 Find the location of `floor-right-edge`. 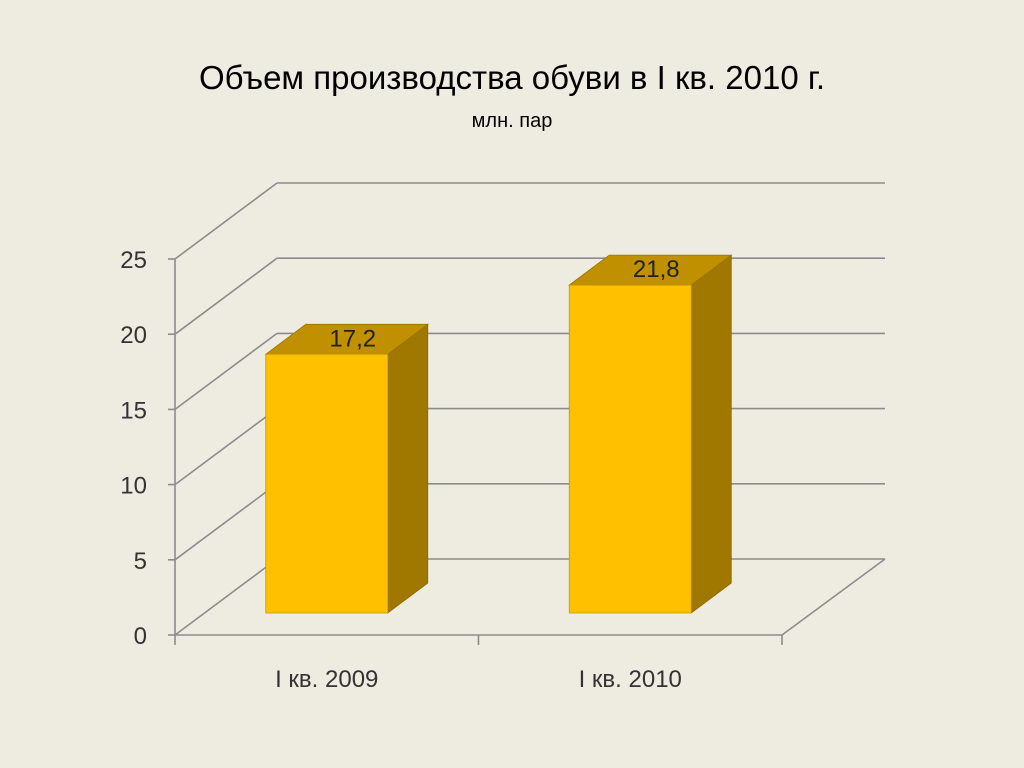

floor-right-edge is located at coordinates (833, 597).